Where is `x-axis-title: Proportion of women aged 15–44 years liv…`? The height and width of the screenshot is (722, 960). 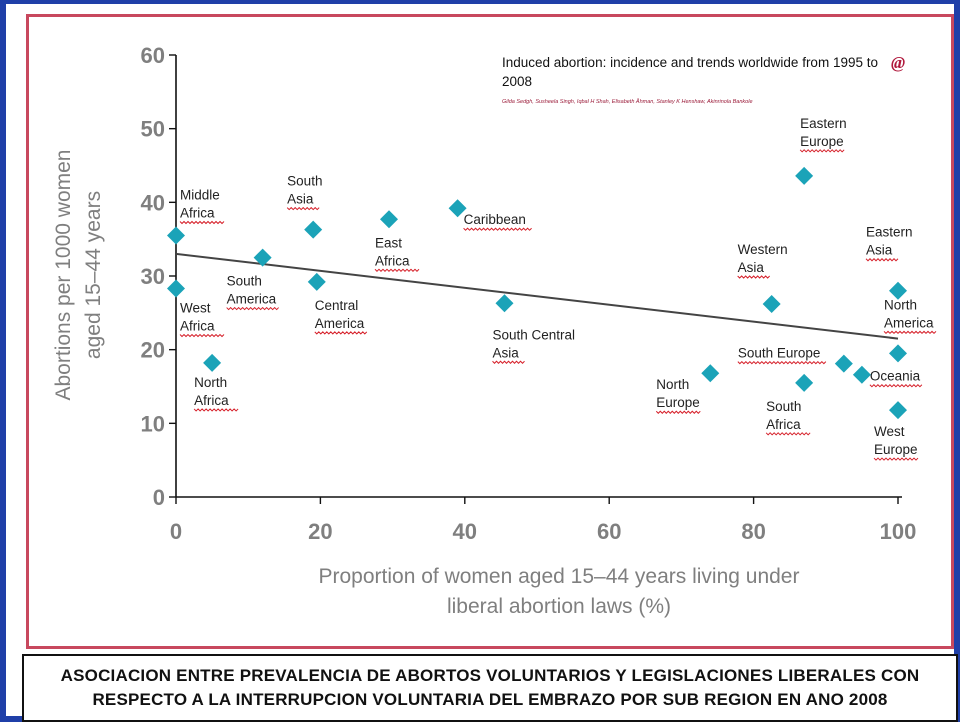
x-axis-title: Proportion of women aged 15–44 years liv… is located at coordinates (559, 591).